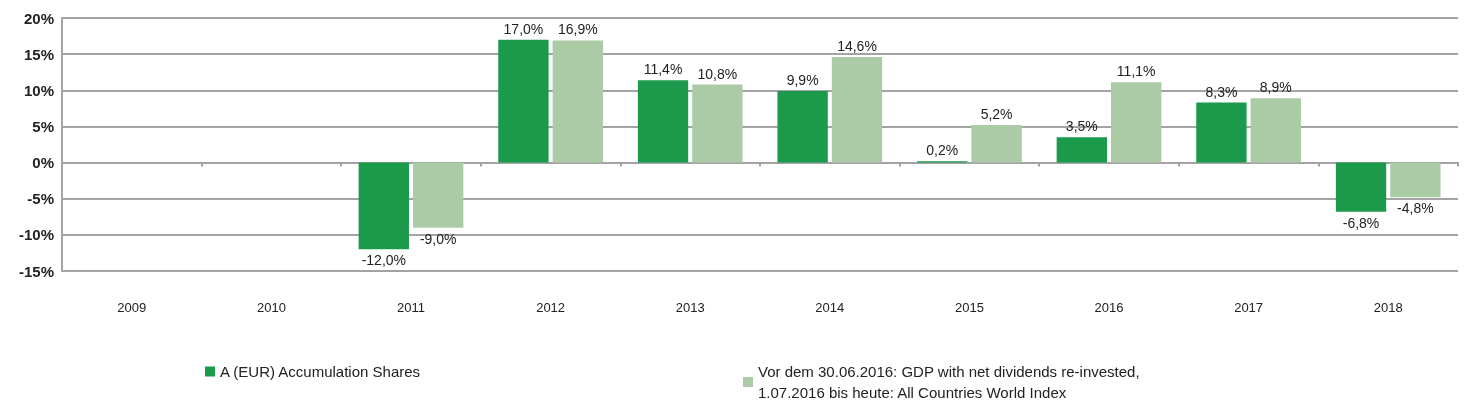 This screenshot has height=403, width=1466. Describe the element at coordinates (1109, 307) in the screenshot. I see `x-tick-label: 2016` at that location.